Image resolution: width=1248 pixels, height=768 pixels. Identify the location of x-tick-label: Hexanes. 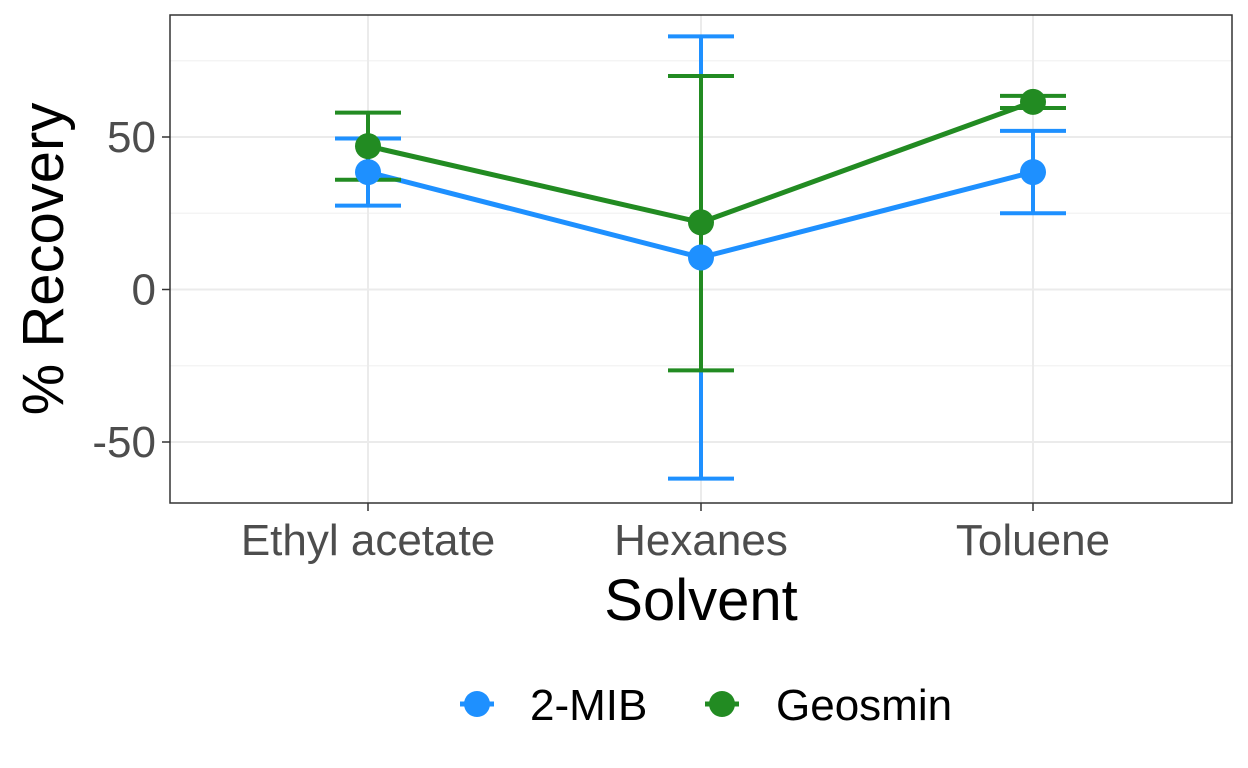
(701, 540).